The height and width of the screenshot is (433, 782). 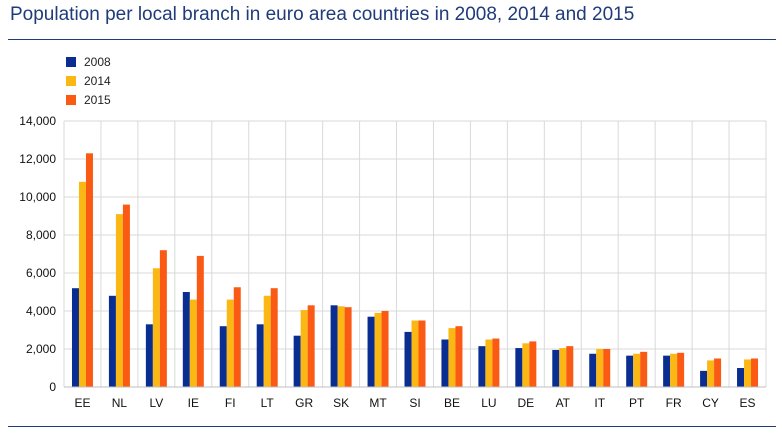 What do you see at coordinates (193, 343) in the screenshot?
I see `bar-2014-IE` at bounding box center [193, 343].